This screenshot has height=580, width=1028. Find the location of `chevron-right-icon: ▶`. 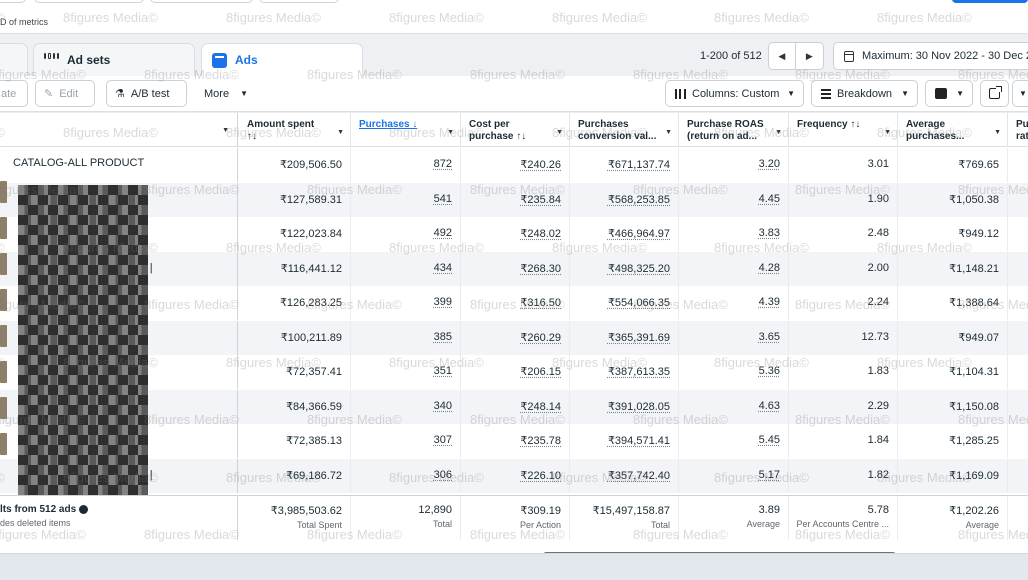

chevron-right-icon: ▶ is located at coordinates (809, 55).